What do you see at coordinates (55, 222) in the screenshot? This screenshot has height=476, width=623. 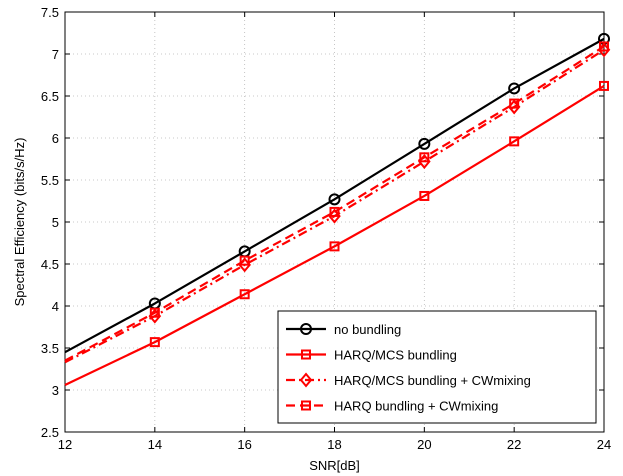 I see `y-tick-label: 5` at bounding box center [55, 222].